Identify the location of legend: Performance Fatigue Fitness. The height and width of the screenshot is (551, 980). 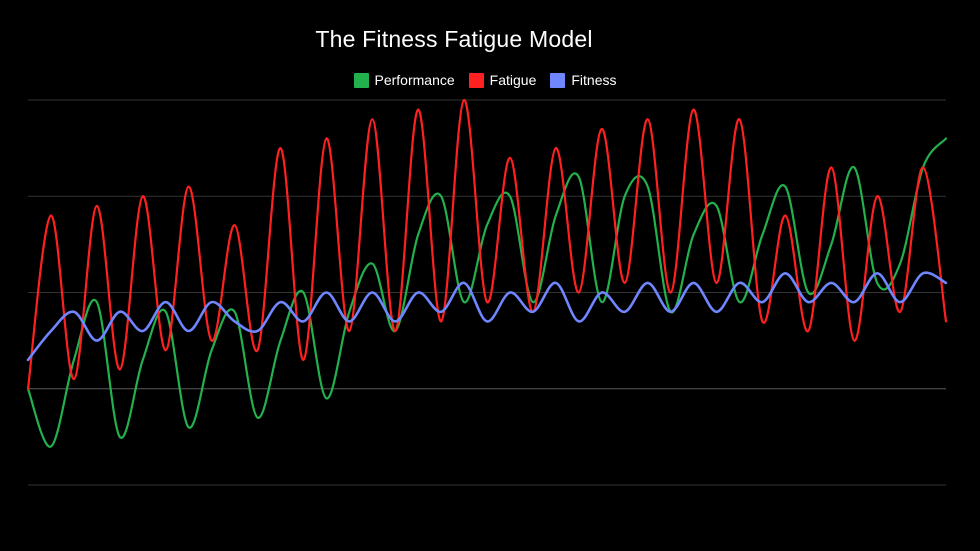
(485, 80).